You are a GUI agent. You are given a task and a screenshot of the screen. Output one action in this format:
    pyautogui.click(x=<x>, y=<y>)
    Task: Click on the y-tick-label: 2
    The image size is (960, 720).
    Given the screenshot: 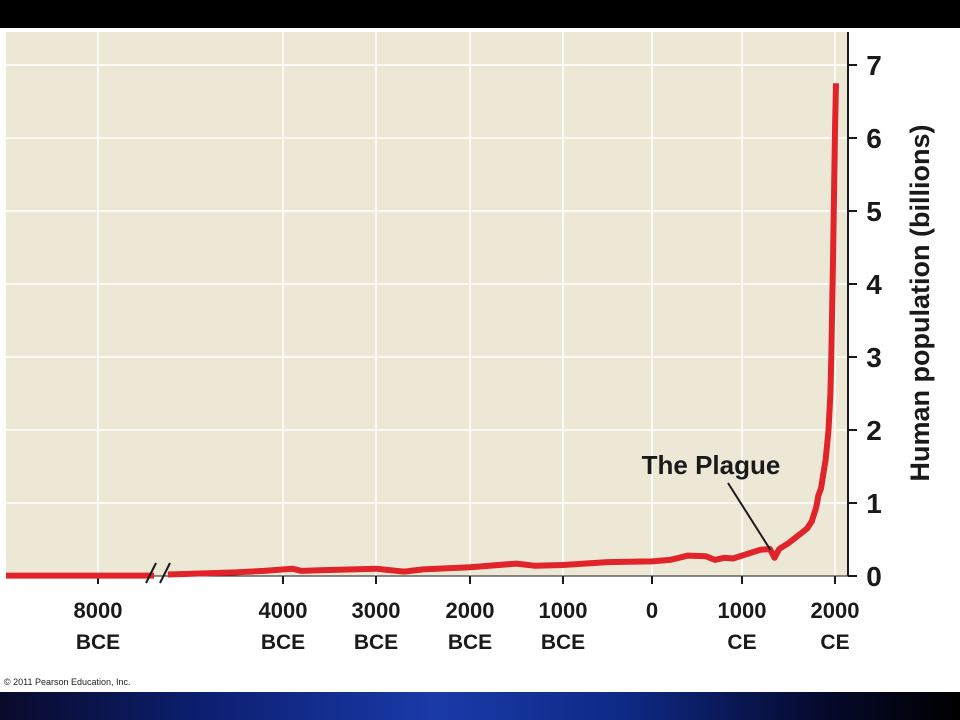 What is the action you would take?
    pyautogui.click(x=874, y=430)
    